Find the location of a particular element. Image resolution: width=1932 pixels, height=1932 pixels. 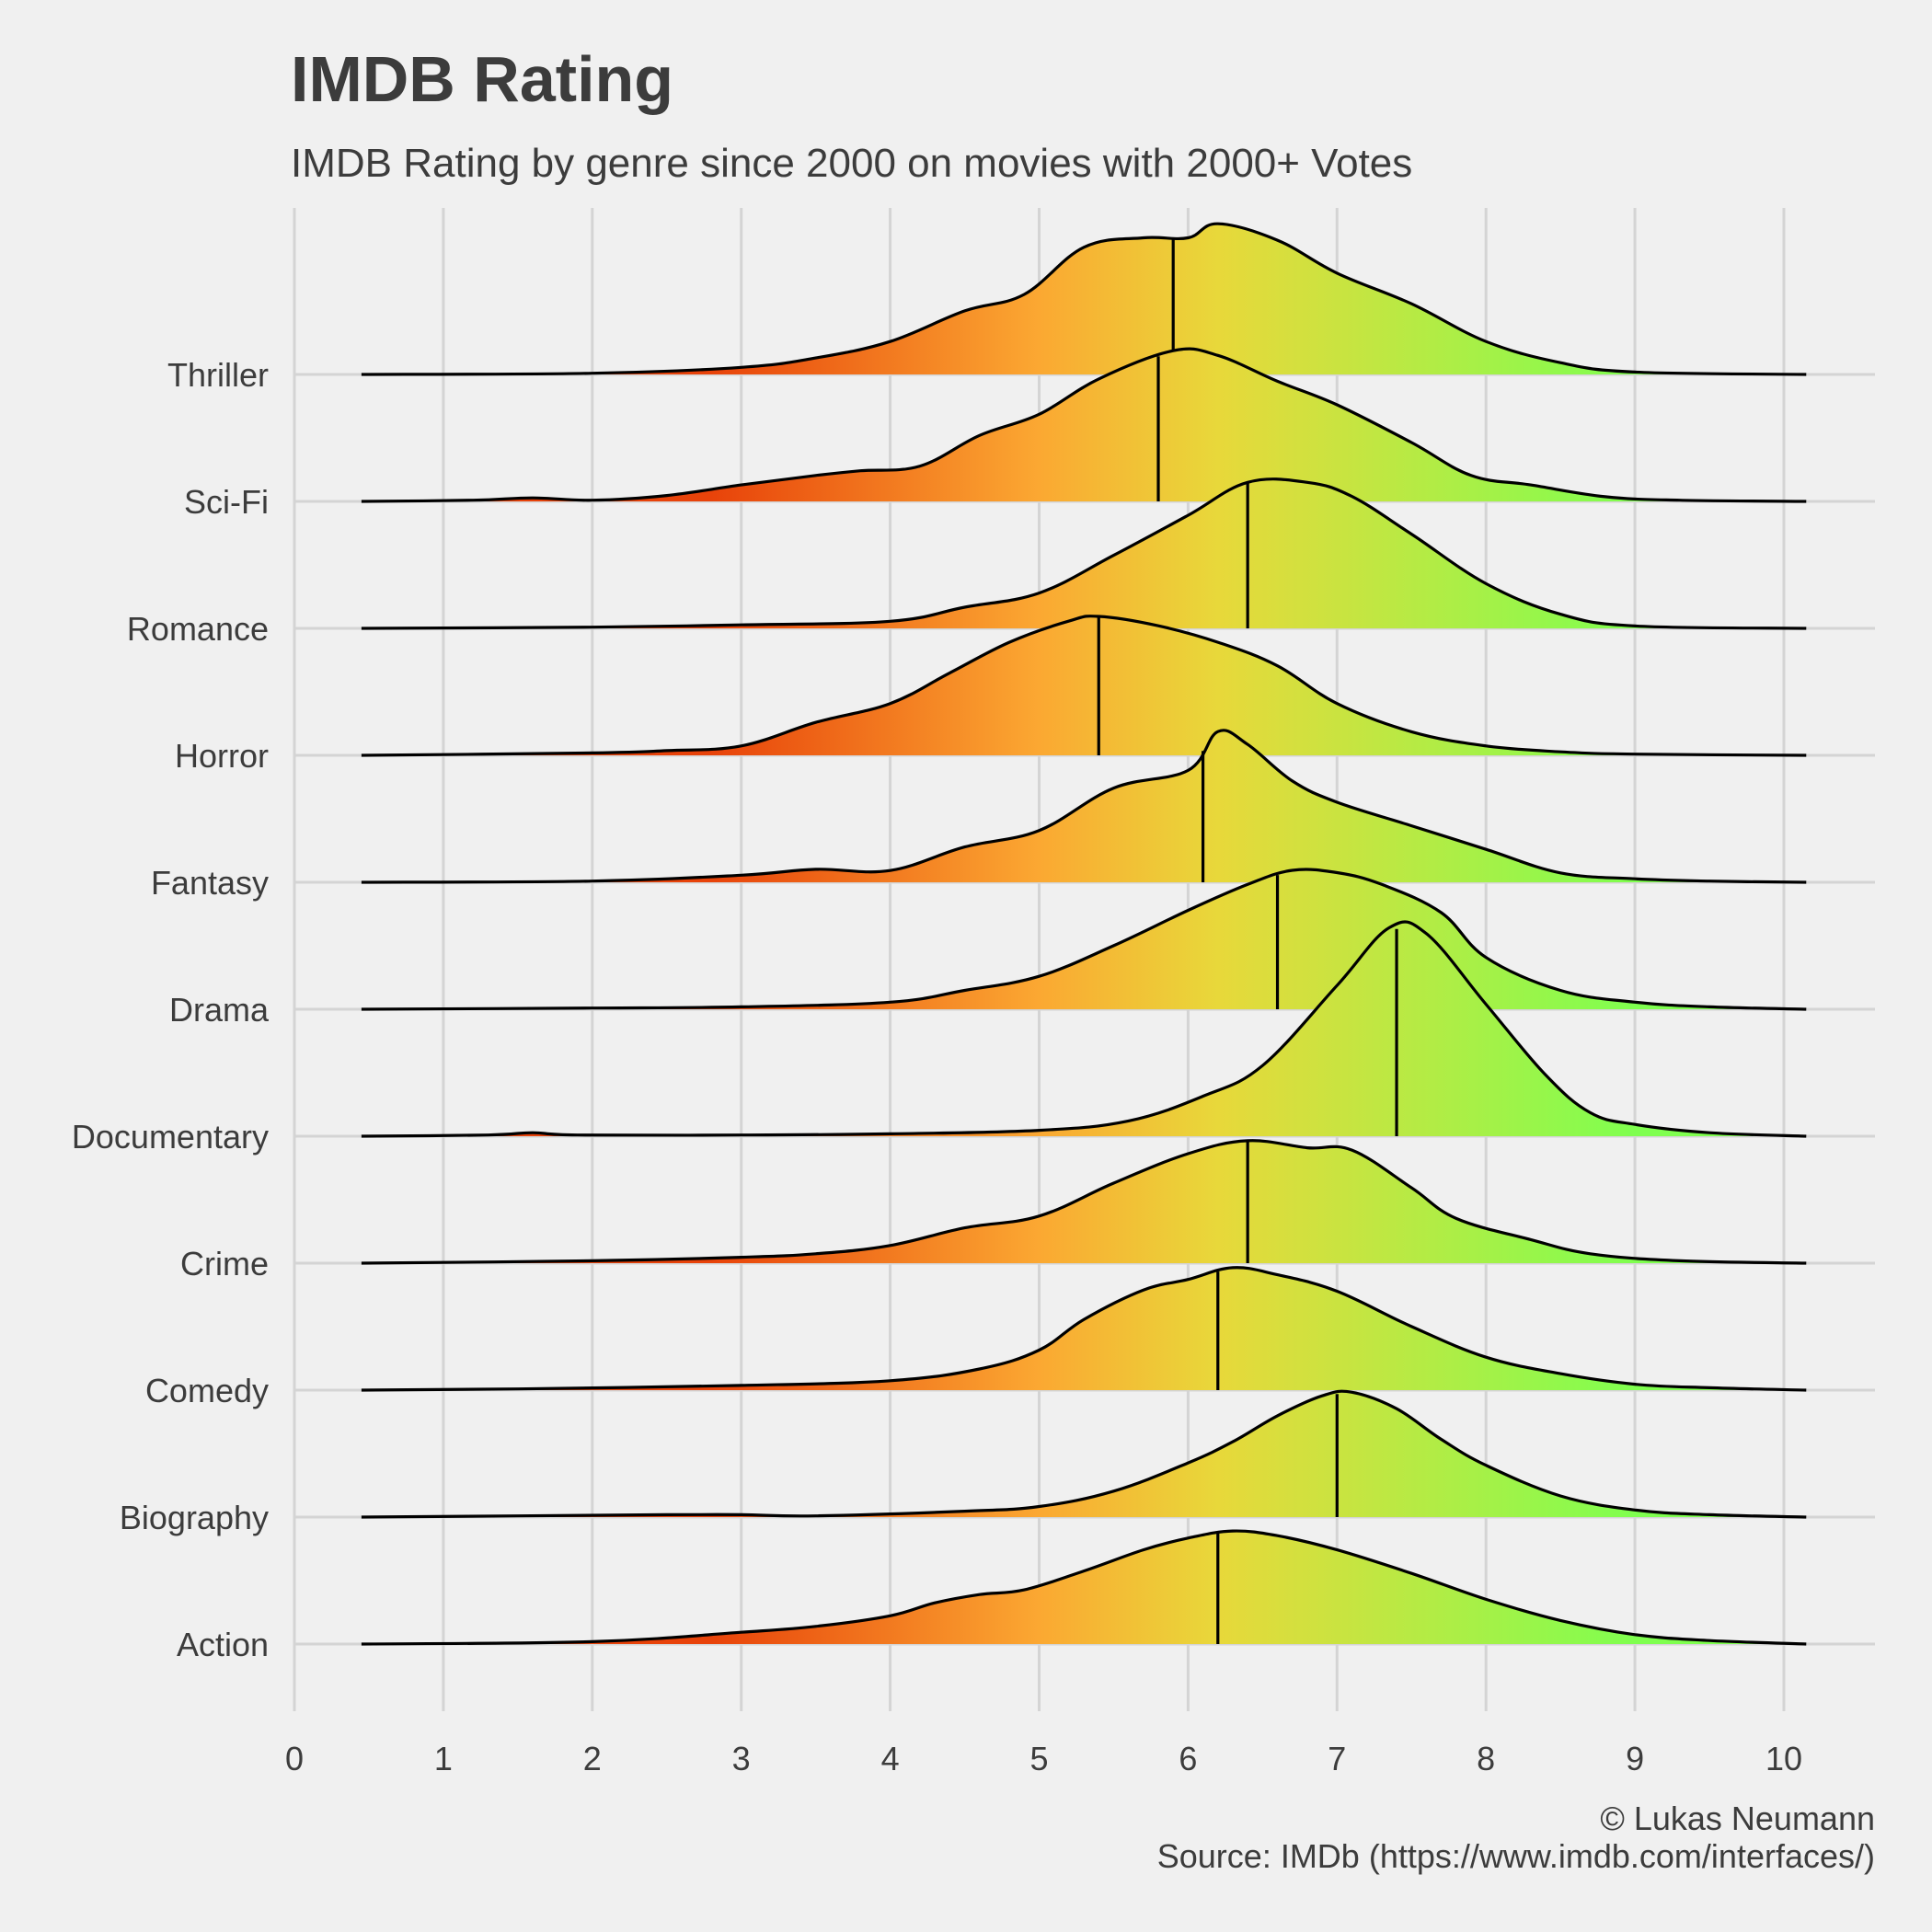

caption-credit: © Lukas Neumann is located at coordinates (1737, 1818).